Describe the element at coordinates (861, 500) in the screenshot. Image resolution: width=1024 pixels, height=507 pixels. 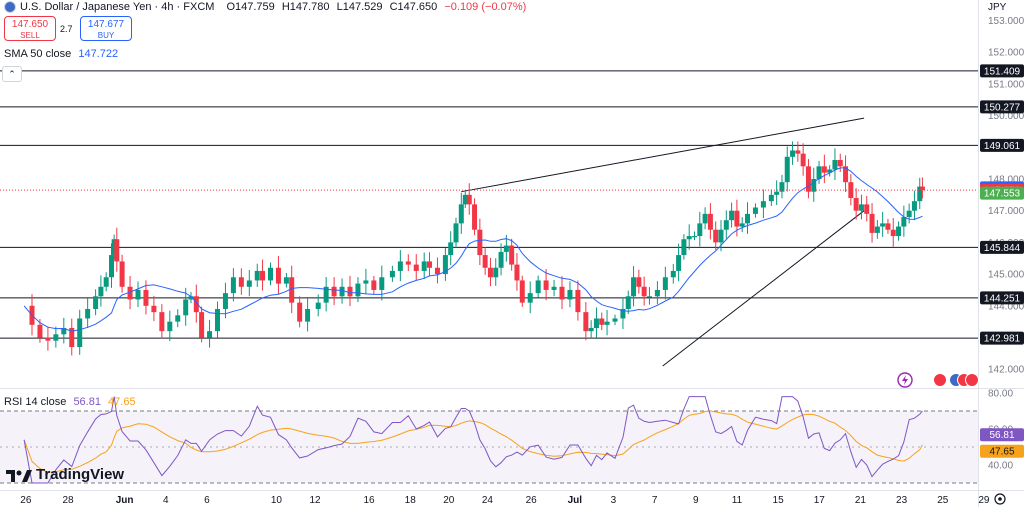
I see `x-tick-label: 21` at that location.